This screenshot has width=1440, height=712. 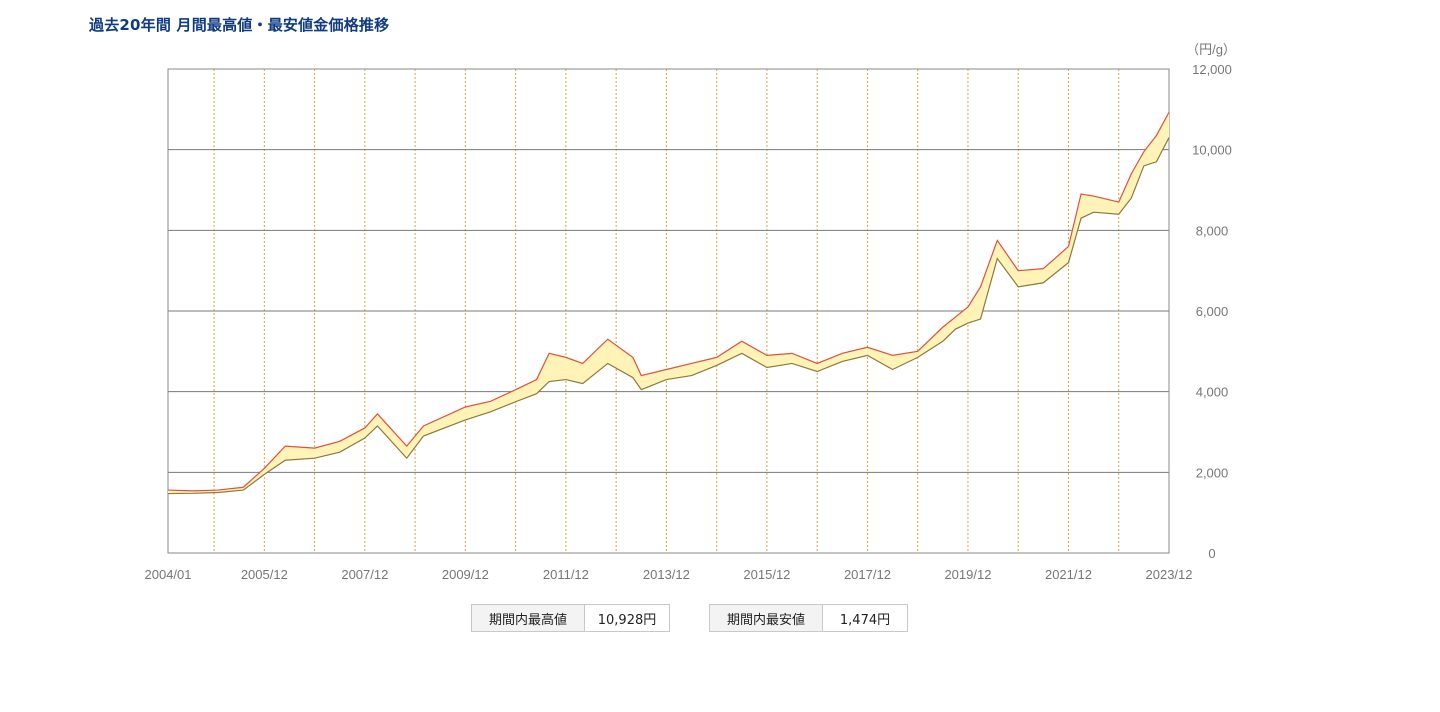 What do you see at coordinates (168, 574) in the screenshot?
I see `x-tick-label: 2004/01` at bounding box center [168, 574].